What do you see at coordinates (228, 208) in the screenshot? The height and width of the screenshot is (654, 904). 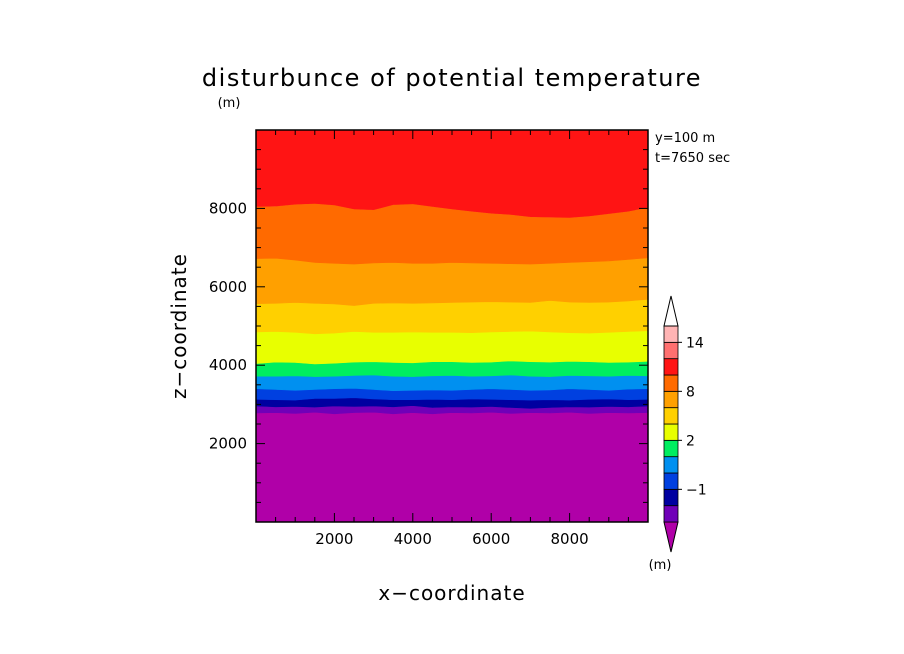 I see `y-tick-label: 8000` at bounding box center [228, 208].